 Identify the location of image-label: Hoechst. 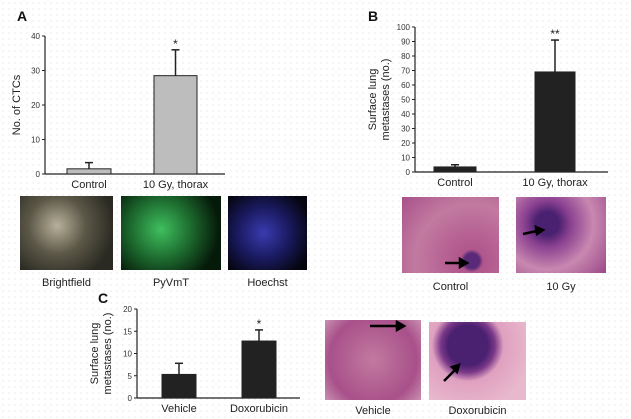
(267, 283).